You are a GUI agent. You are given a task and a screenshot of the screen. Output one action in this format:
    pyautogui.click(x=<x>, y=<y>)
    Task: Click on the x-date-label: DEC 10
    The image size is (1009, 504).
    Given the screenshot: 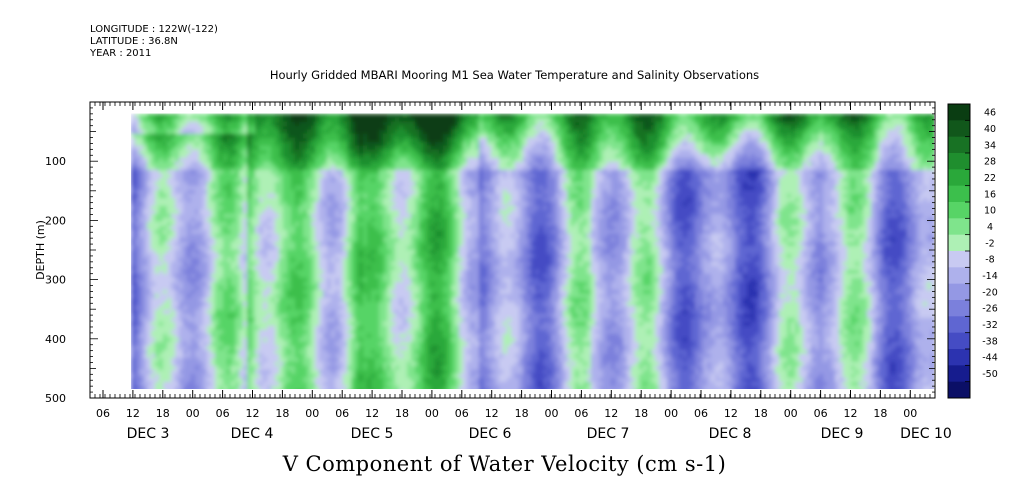 What is the action you would take?
    pyautogui.click(x=926, y=434)
    